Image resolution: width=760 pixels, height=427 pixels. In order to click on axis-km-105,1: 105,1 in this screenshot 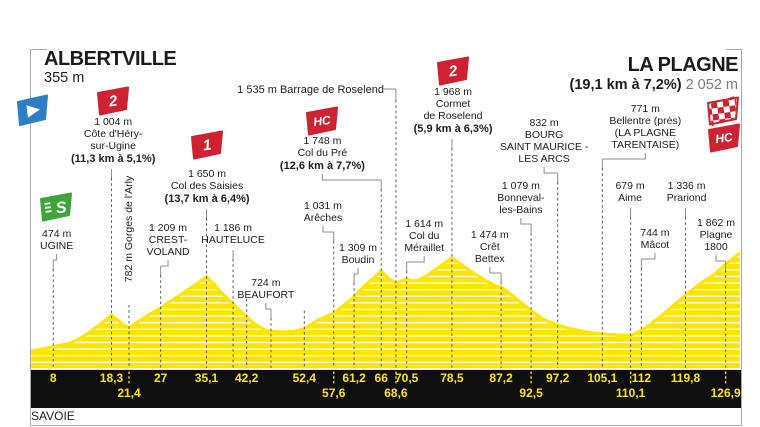, I will do `click(602, 377)`.